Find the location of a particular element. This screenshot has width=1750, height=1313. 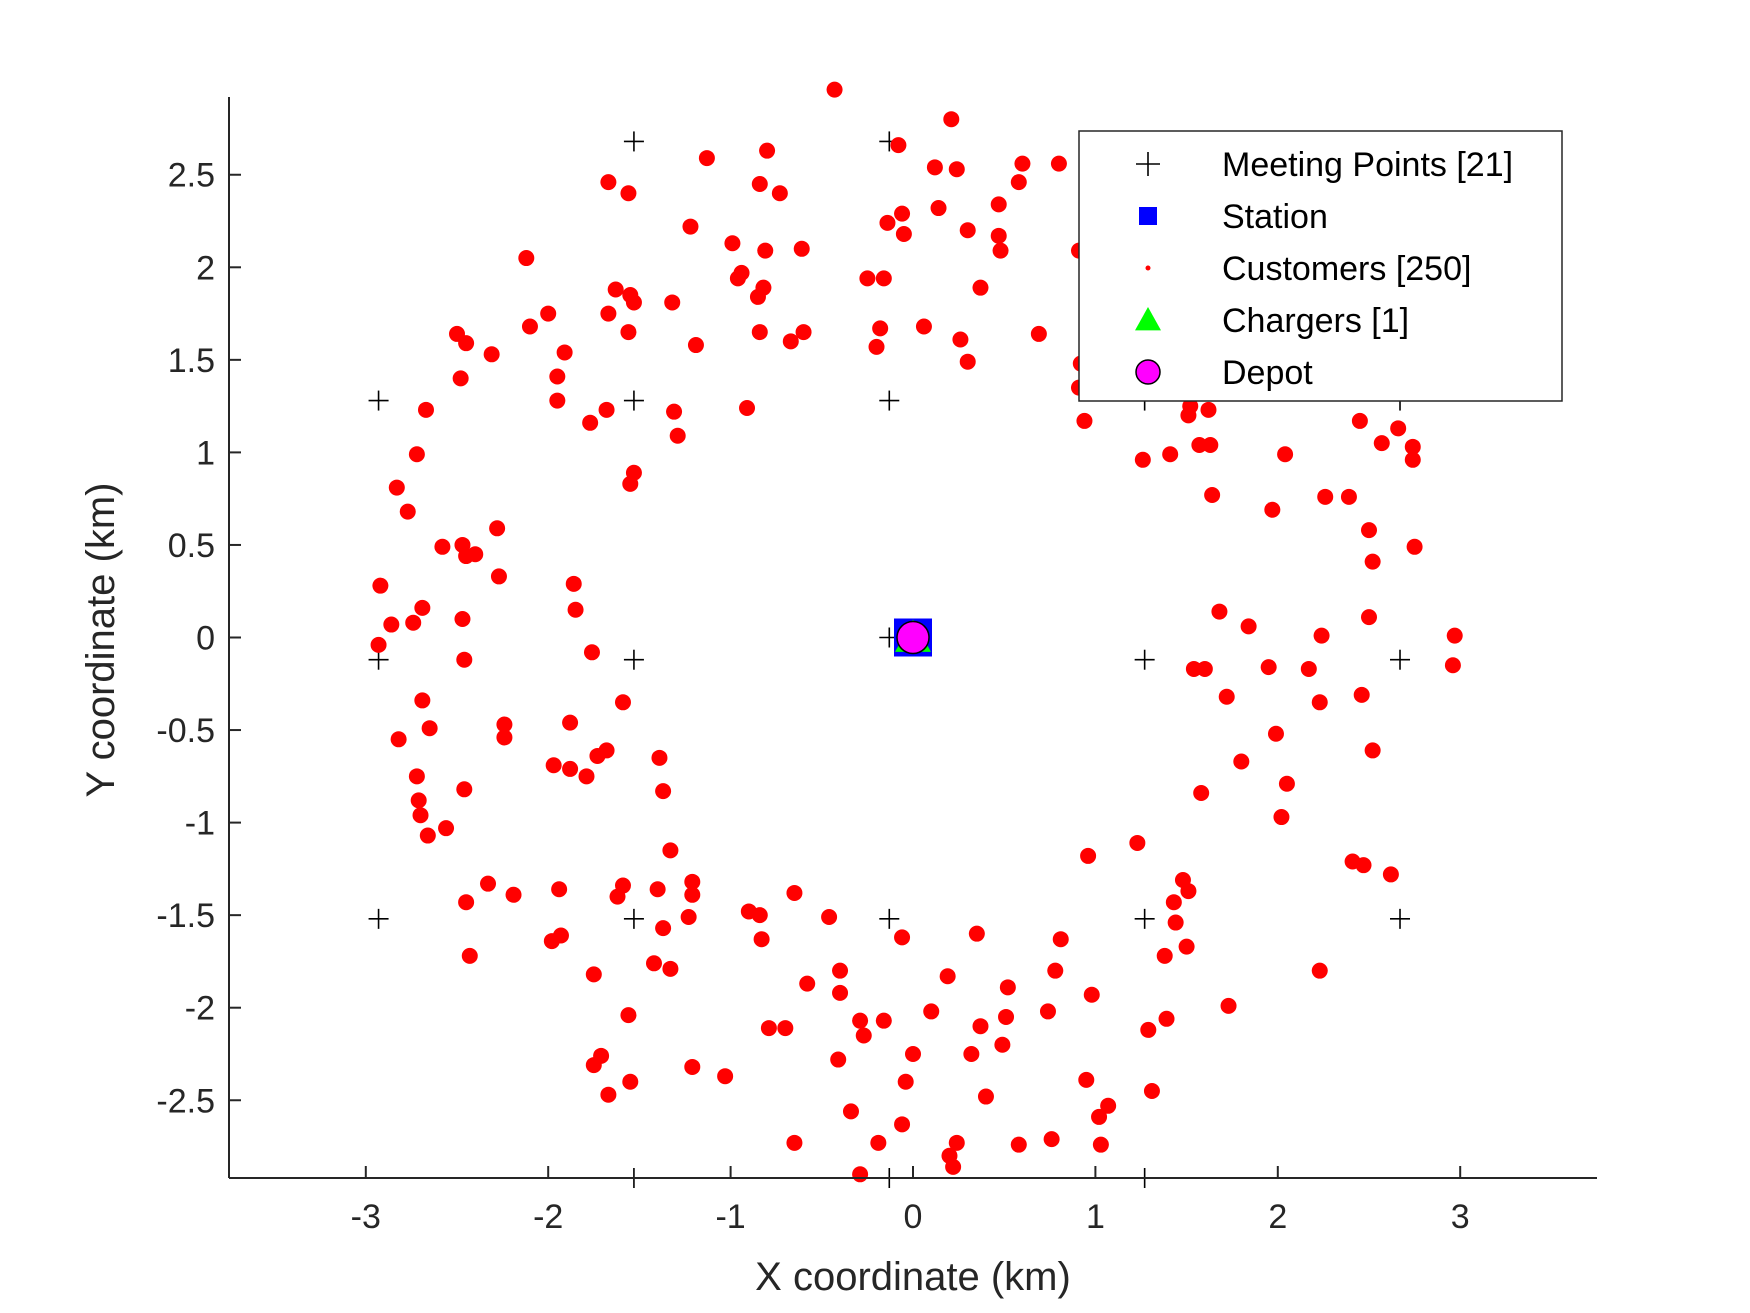

legend-label: Meeting Points [21] is located at coordinates (1367, 165).